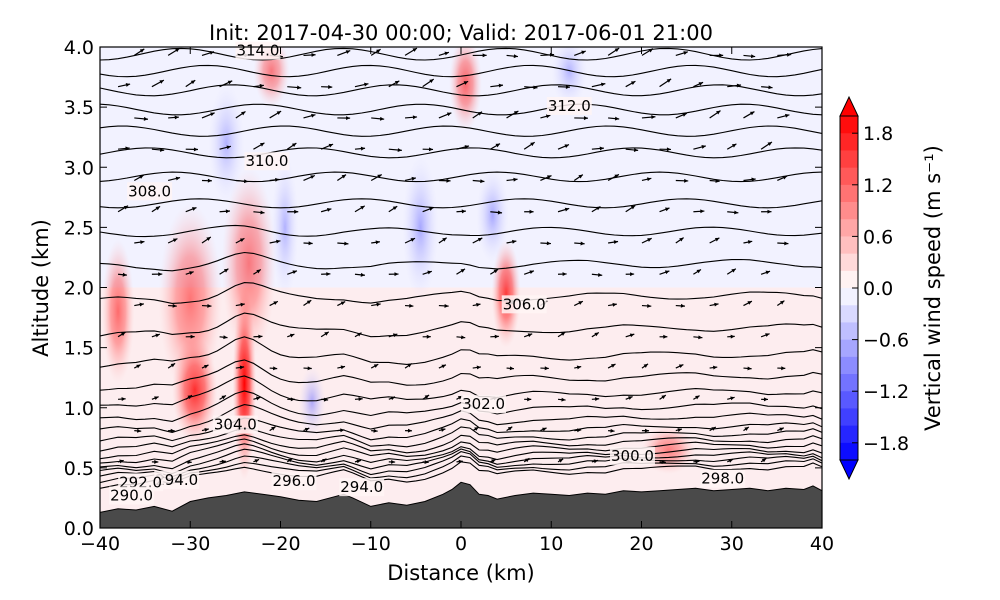 The height and width of the screenshot is (600, 1000). Describe the element at coordinates (822, 544) in the screenshot. I see `x-tick-label: 40` at that location.